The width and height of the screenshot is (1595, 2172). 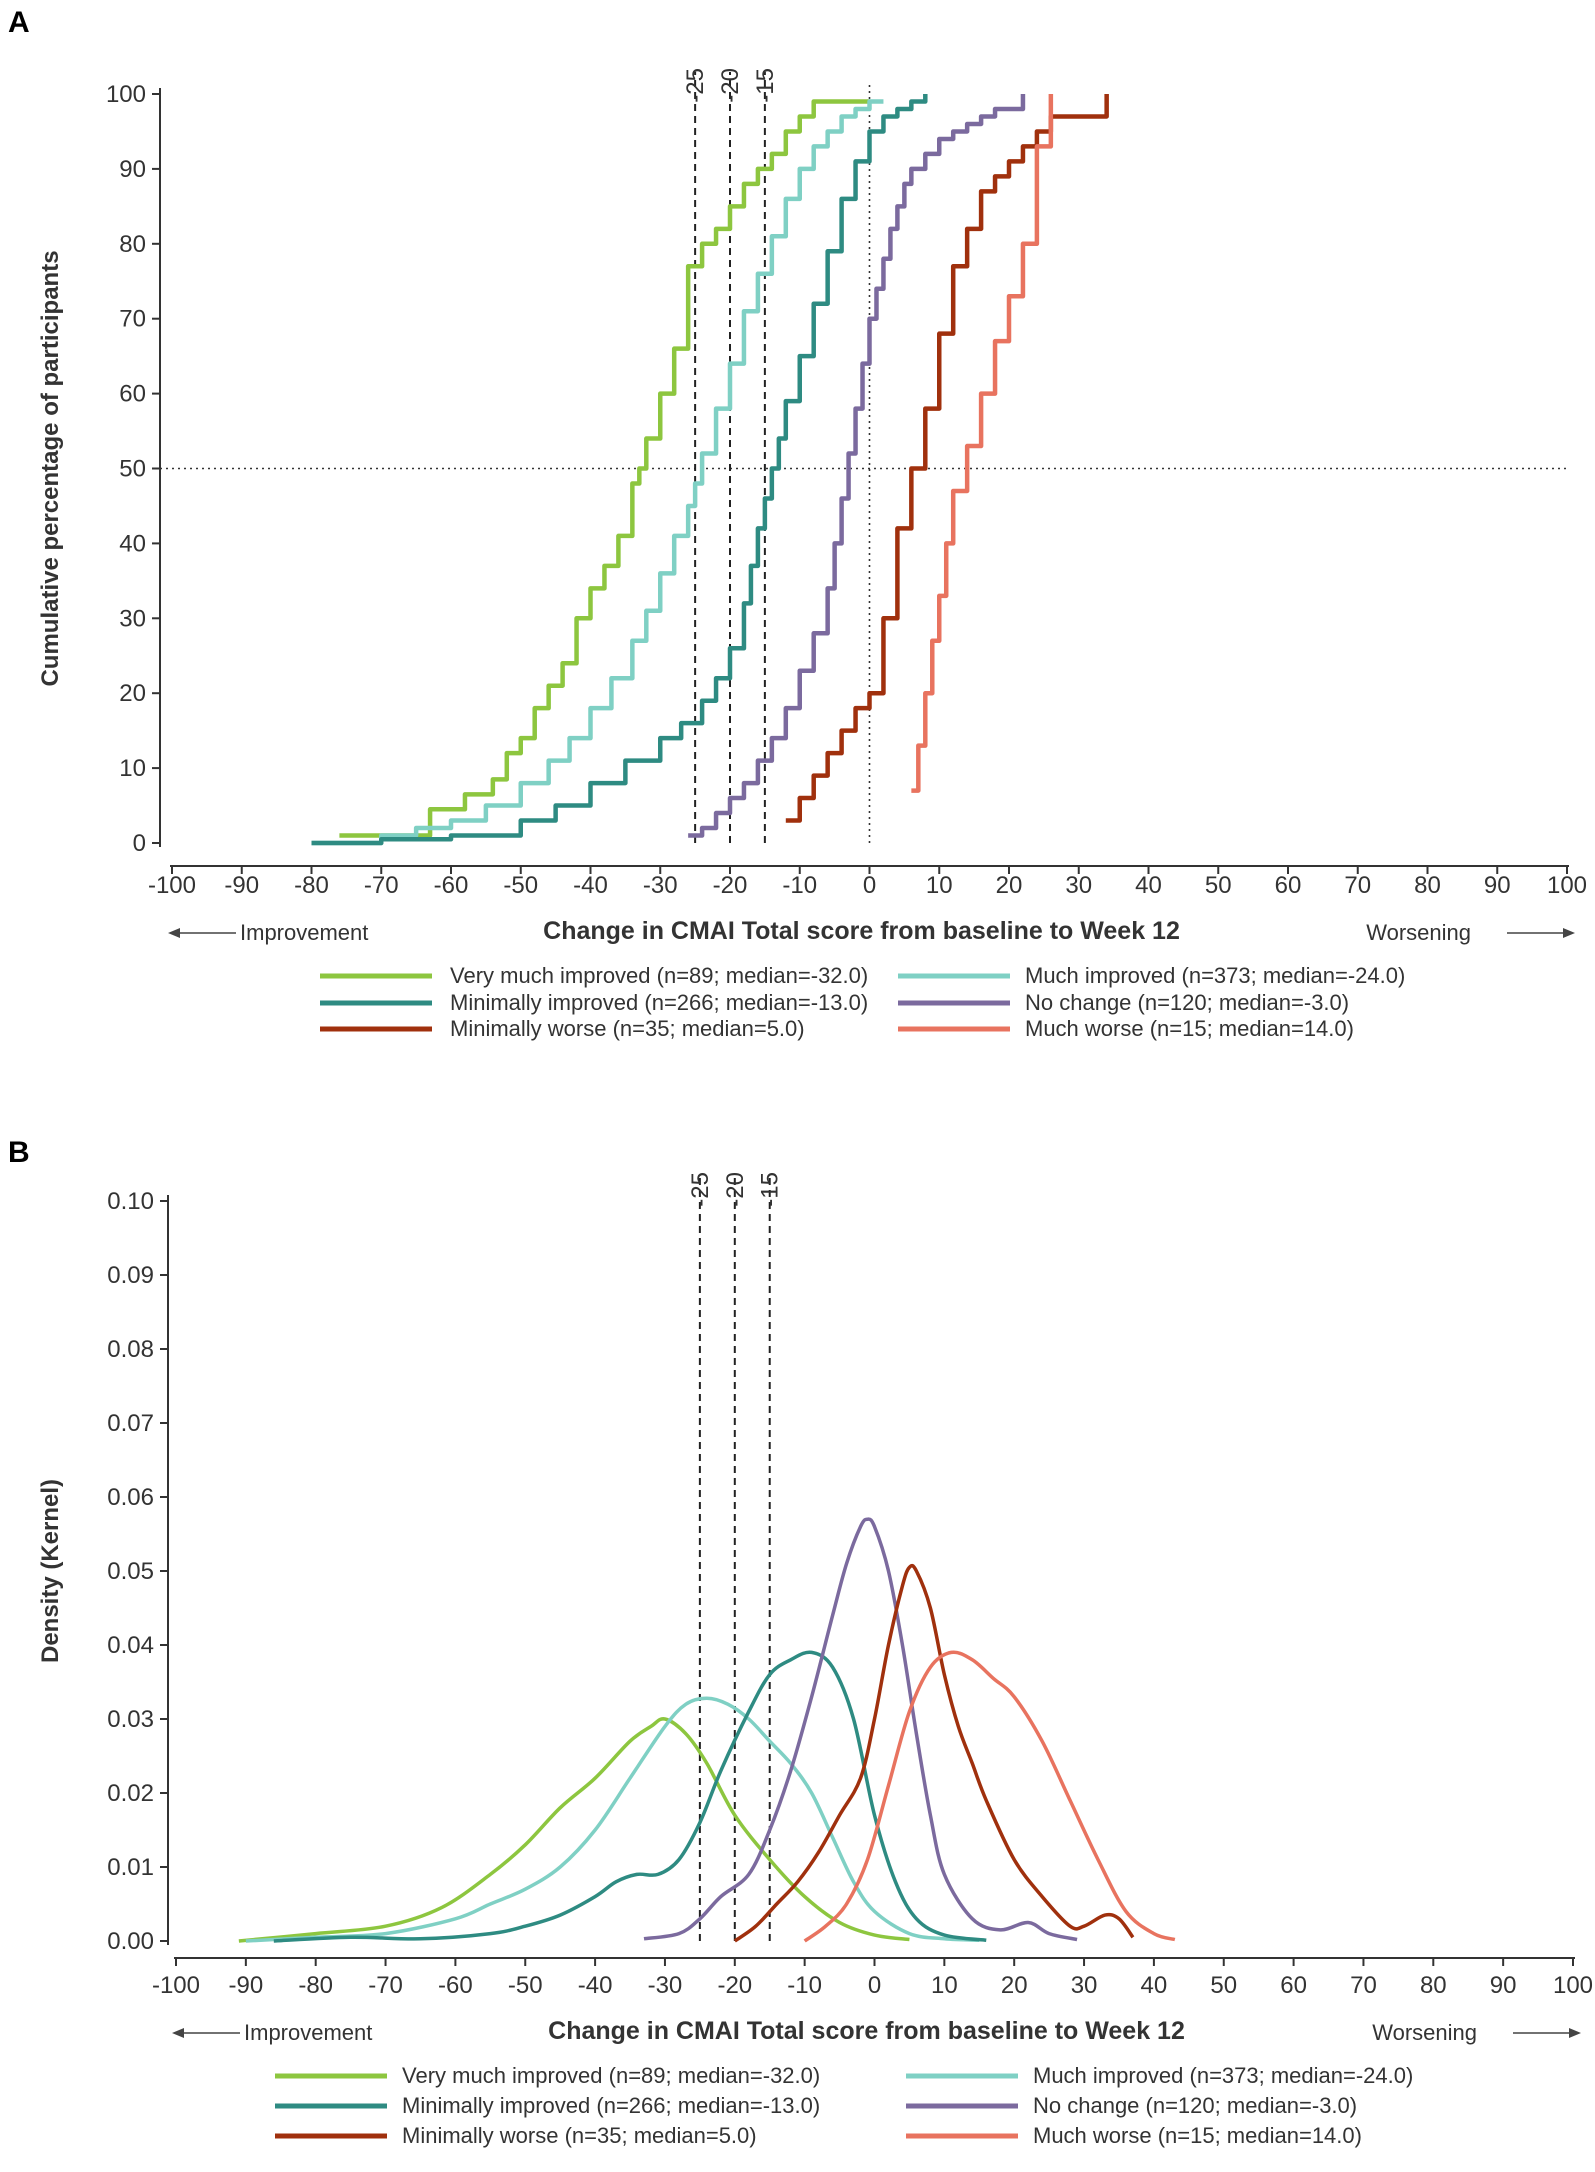 What do you see at coordinates (130, 1423) in the screenshot?
I see `y-tick-label: 0.07` at bounding box center [130, 1423].